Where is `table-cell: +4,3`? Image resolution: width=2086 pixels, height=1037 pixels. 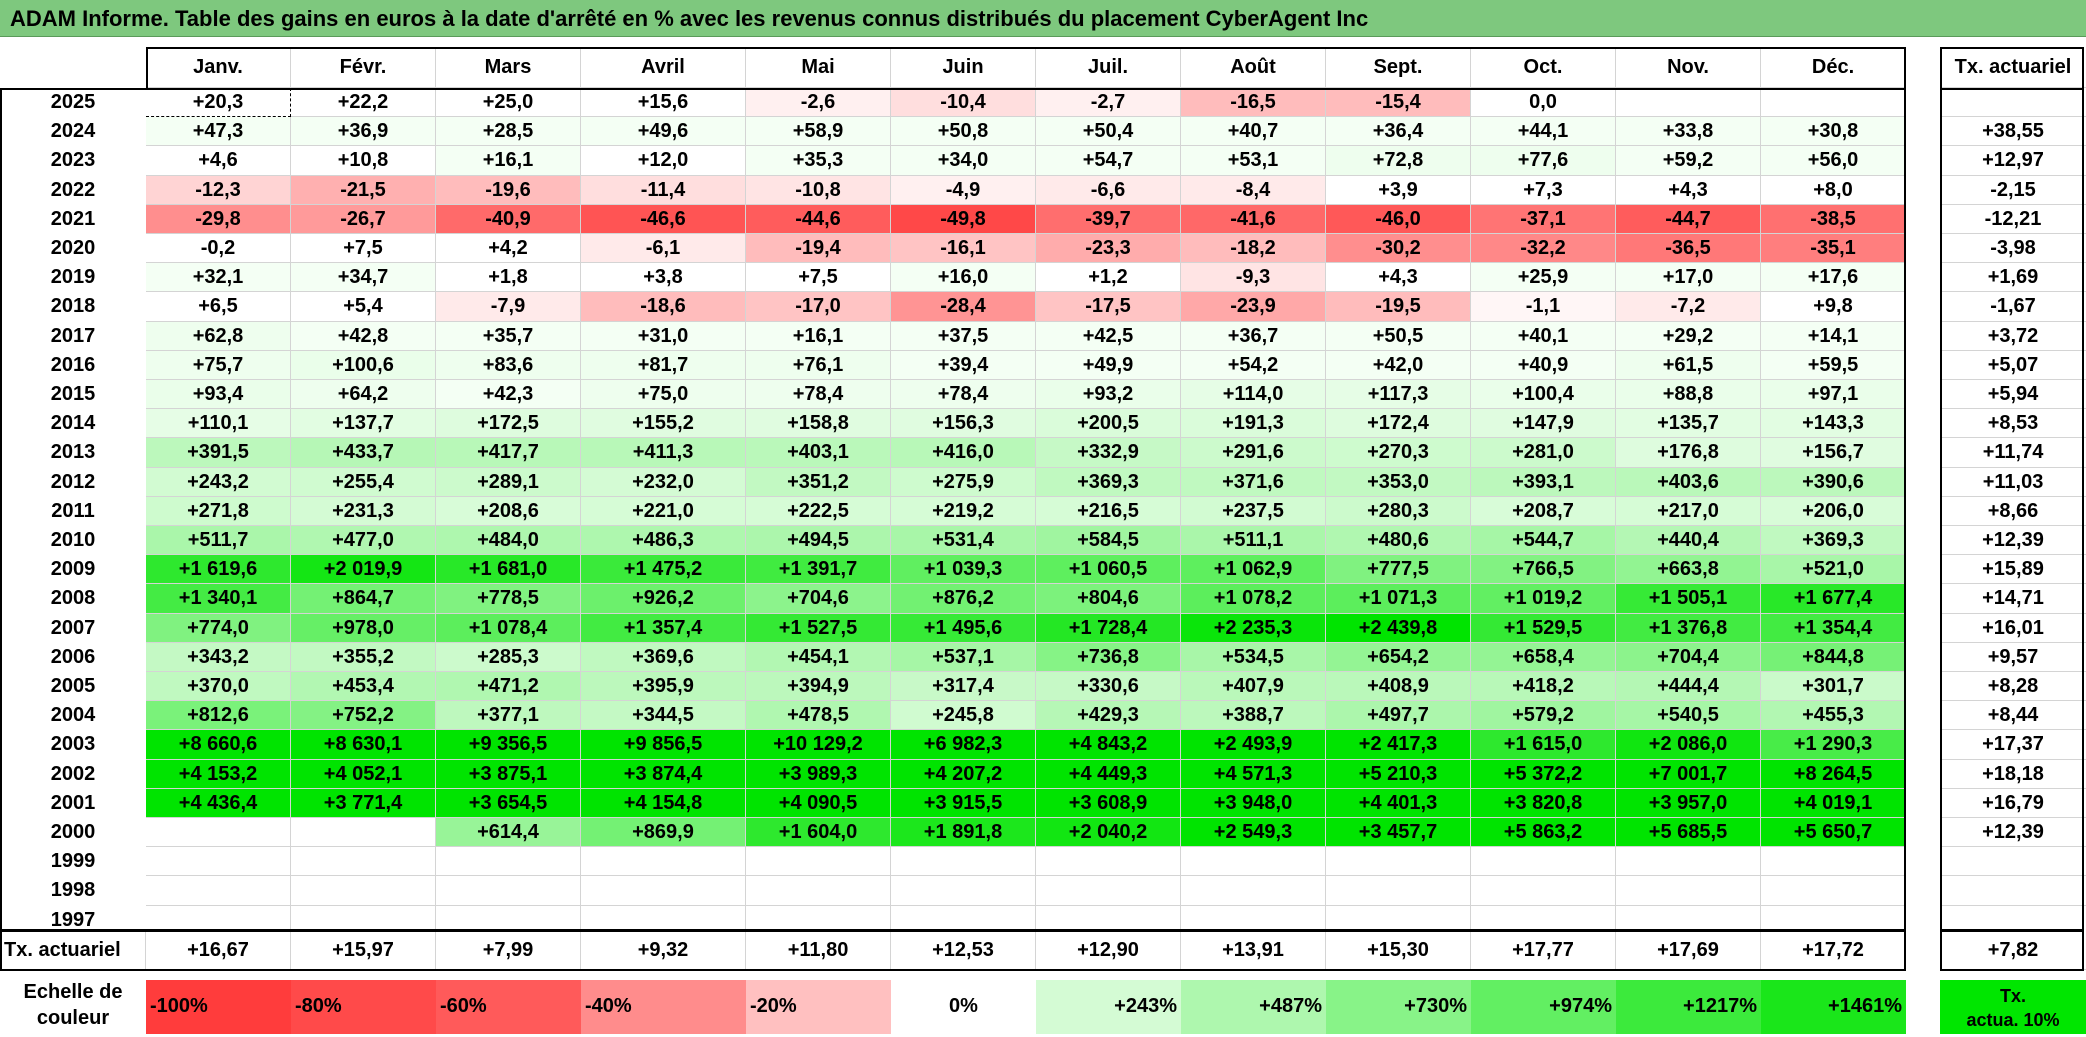
table-cell: +4,3 is located at coordinates (1398, 278).